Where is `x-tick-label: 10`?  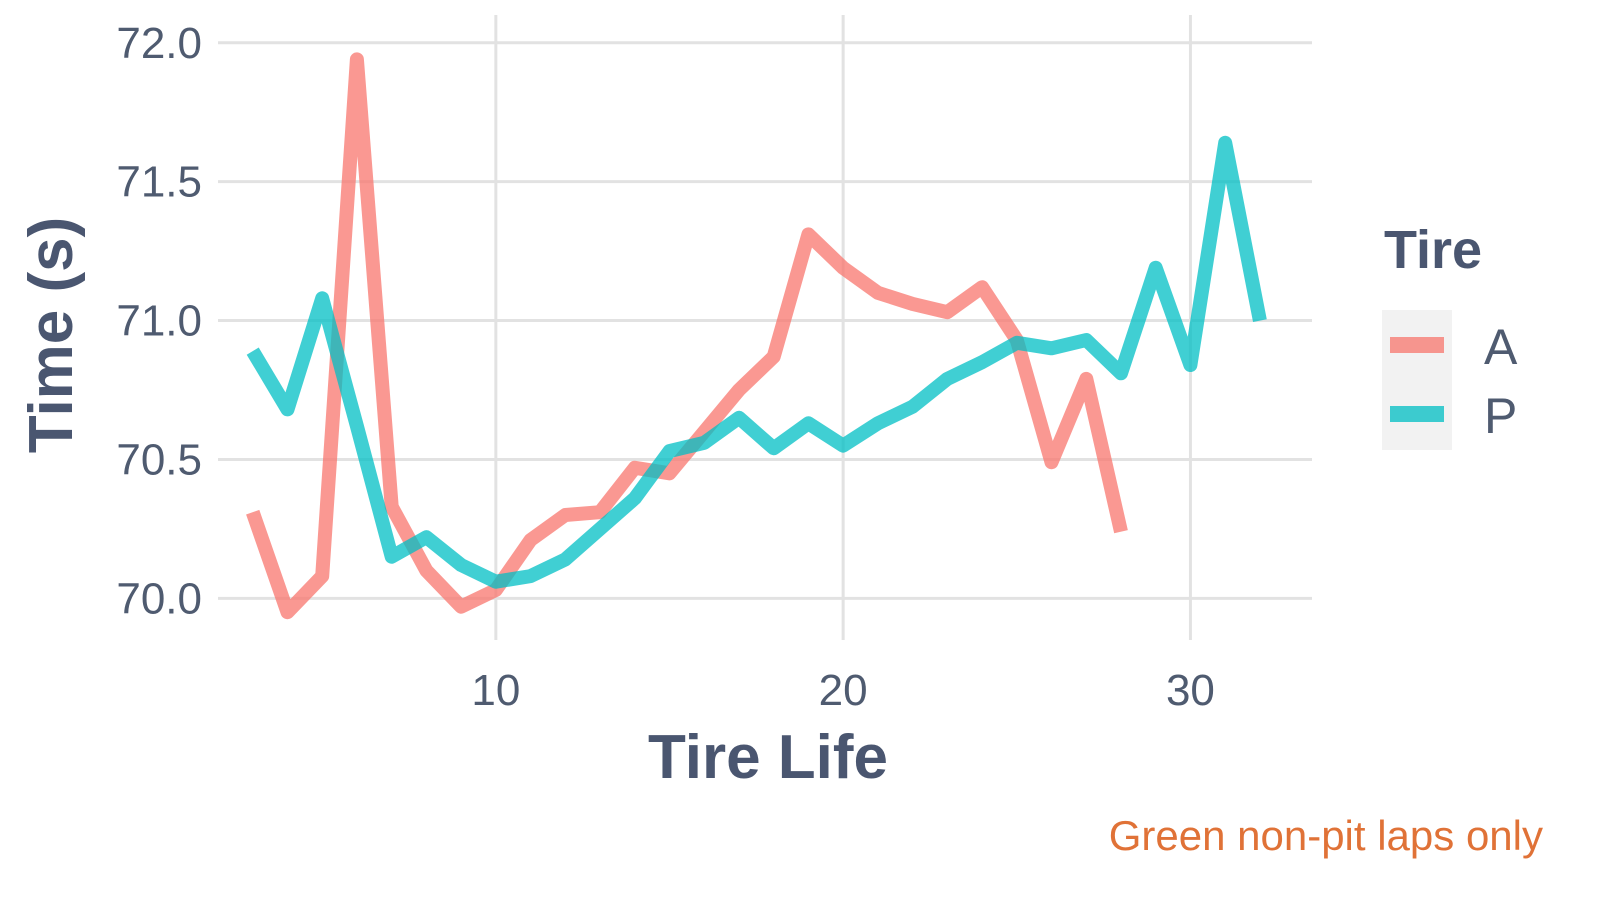
x-tick-label: 10 is located at coordinates (495, 690).